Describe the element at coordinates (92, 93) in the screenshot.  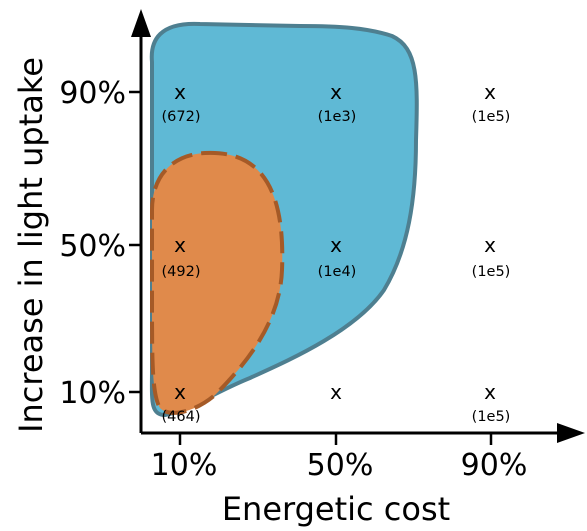
I see `y-tick-label: 90%` at that location.